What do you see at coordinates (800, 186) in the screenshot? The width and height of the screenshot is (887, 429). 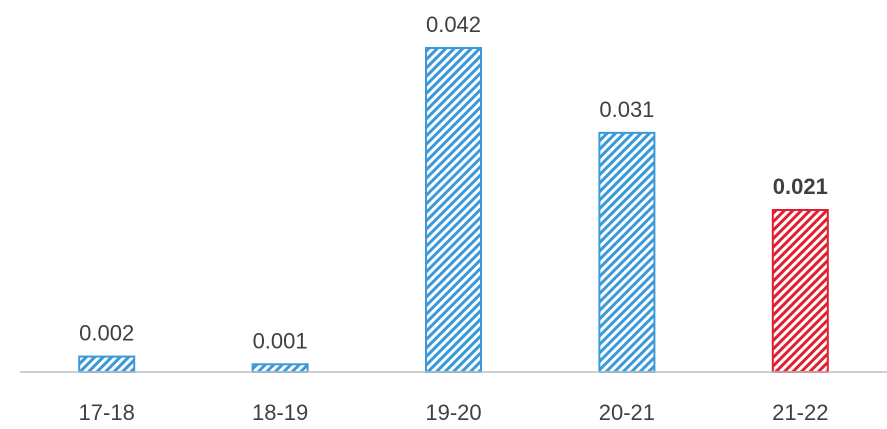 I see `data-label-21-22: 0.021` at bounding box center [800, 186].